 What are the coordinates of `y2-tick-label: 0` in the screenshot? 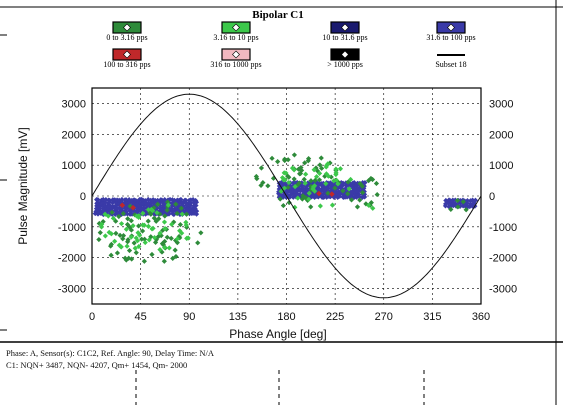 It's located at (492, 197).